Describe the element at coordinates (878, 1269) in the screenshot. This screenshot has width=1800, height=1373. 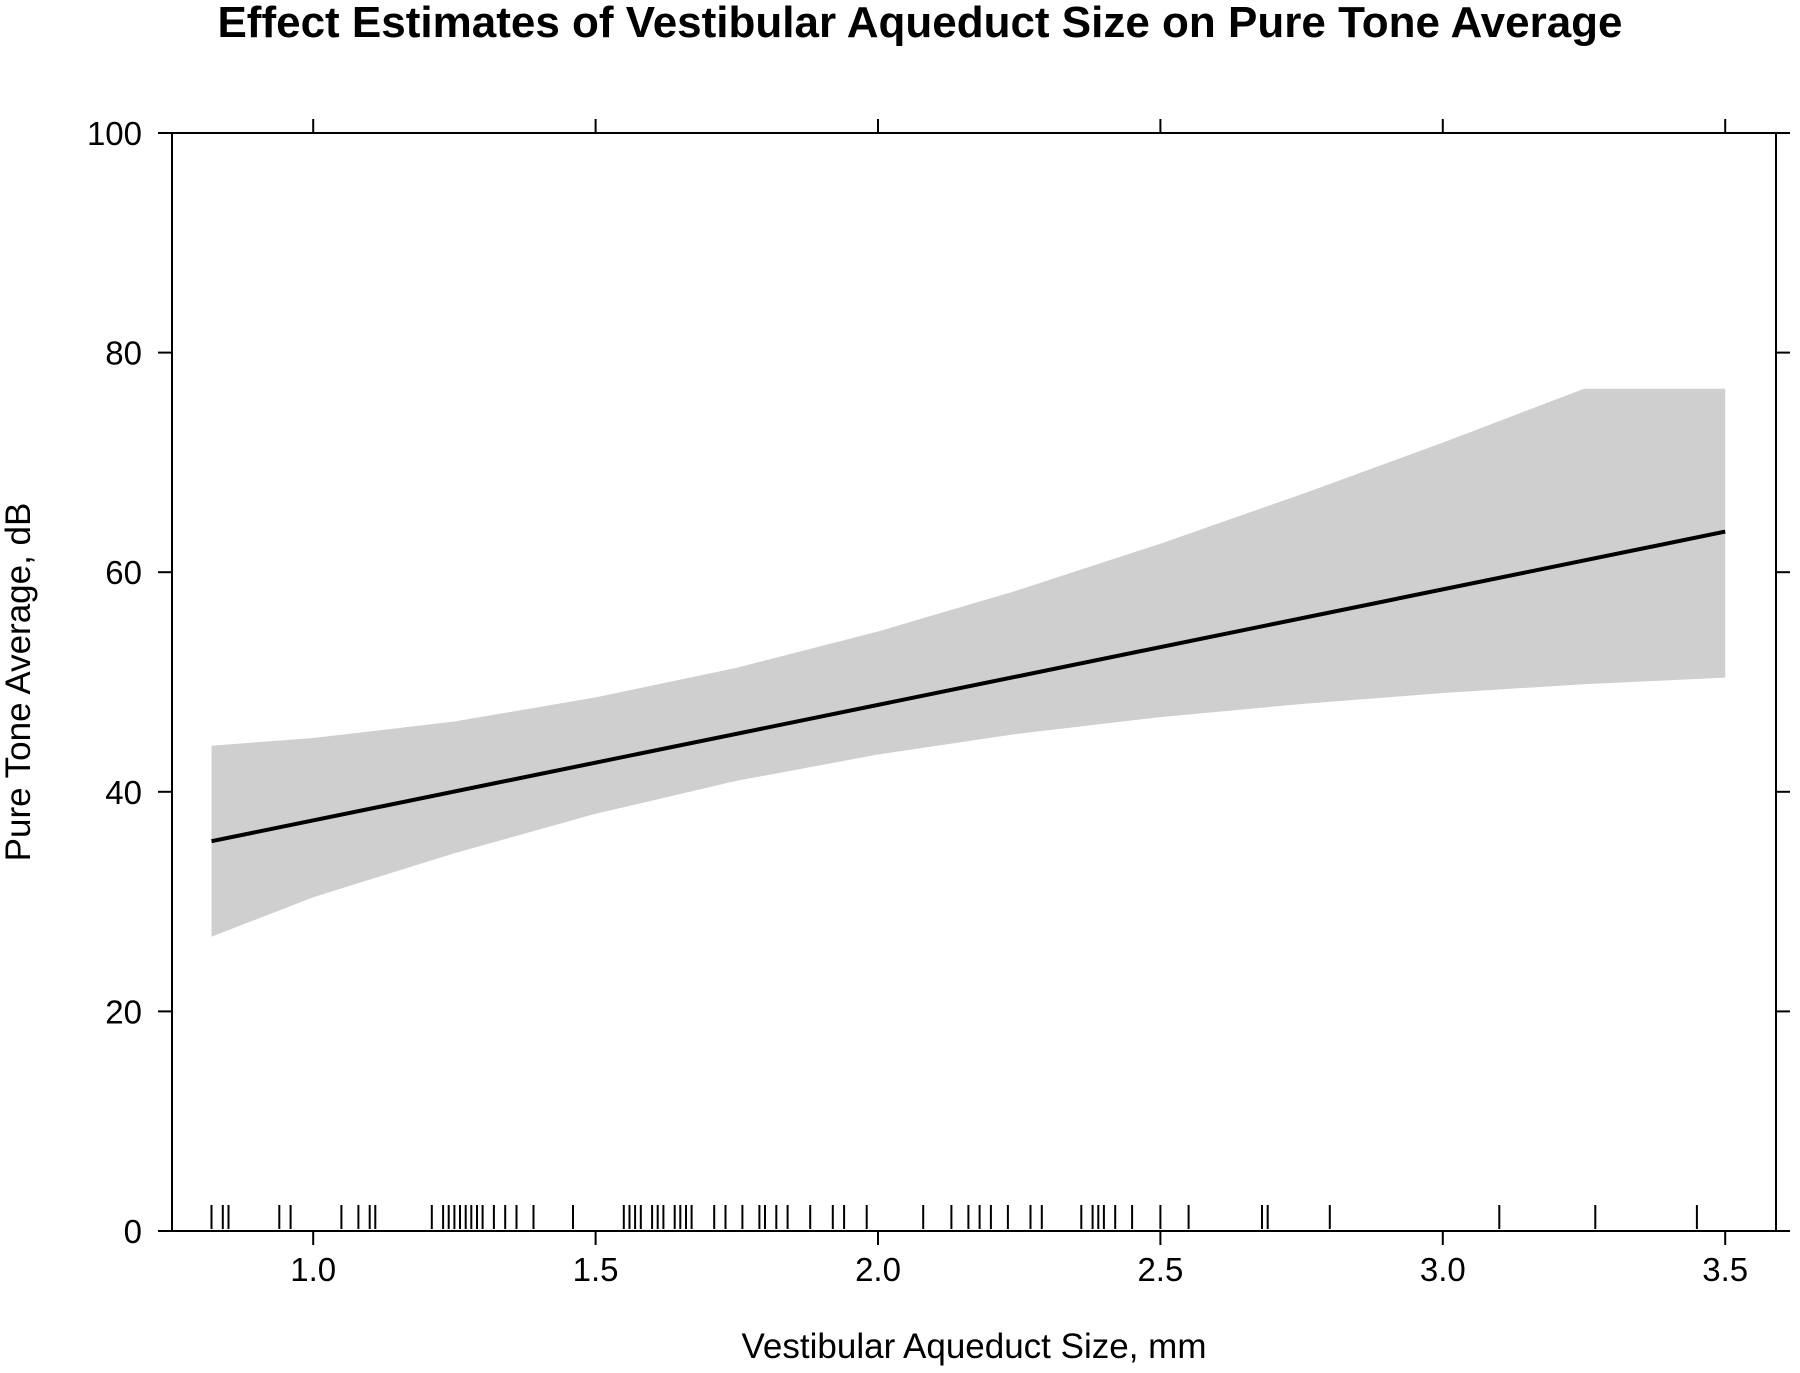
I see `x-tick-label: 2.0` at that location.